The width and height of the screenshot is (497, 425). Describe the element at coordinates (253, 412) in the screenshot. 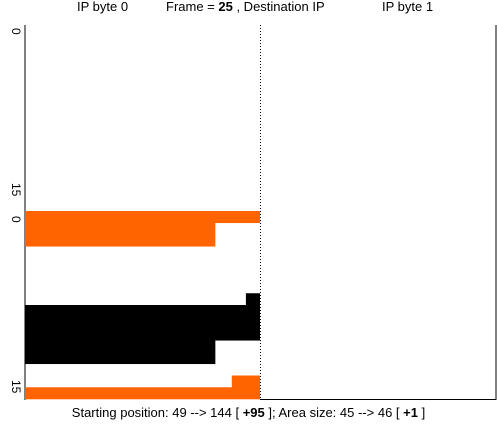

I see `start-delta: +95` at that location.